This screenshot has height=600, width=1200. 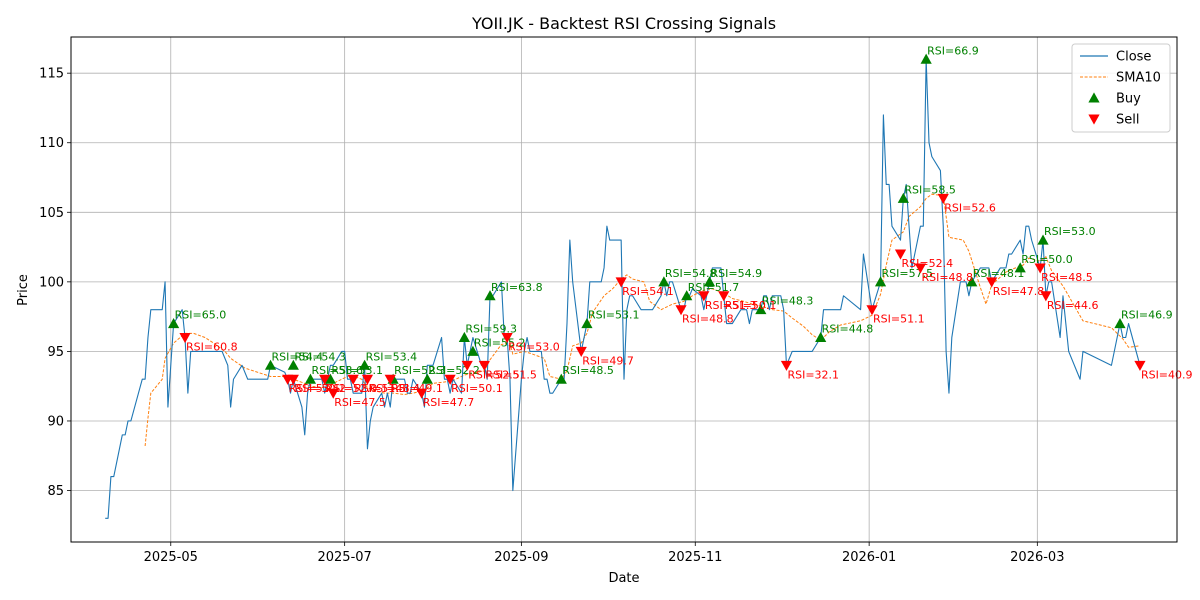 What do you see at coordinates (320, 356) in the screenshot?
I see `buy-rsi-label: RSI=54.3` at bounding box center [320, 356].